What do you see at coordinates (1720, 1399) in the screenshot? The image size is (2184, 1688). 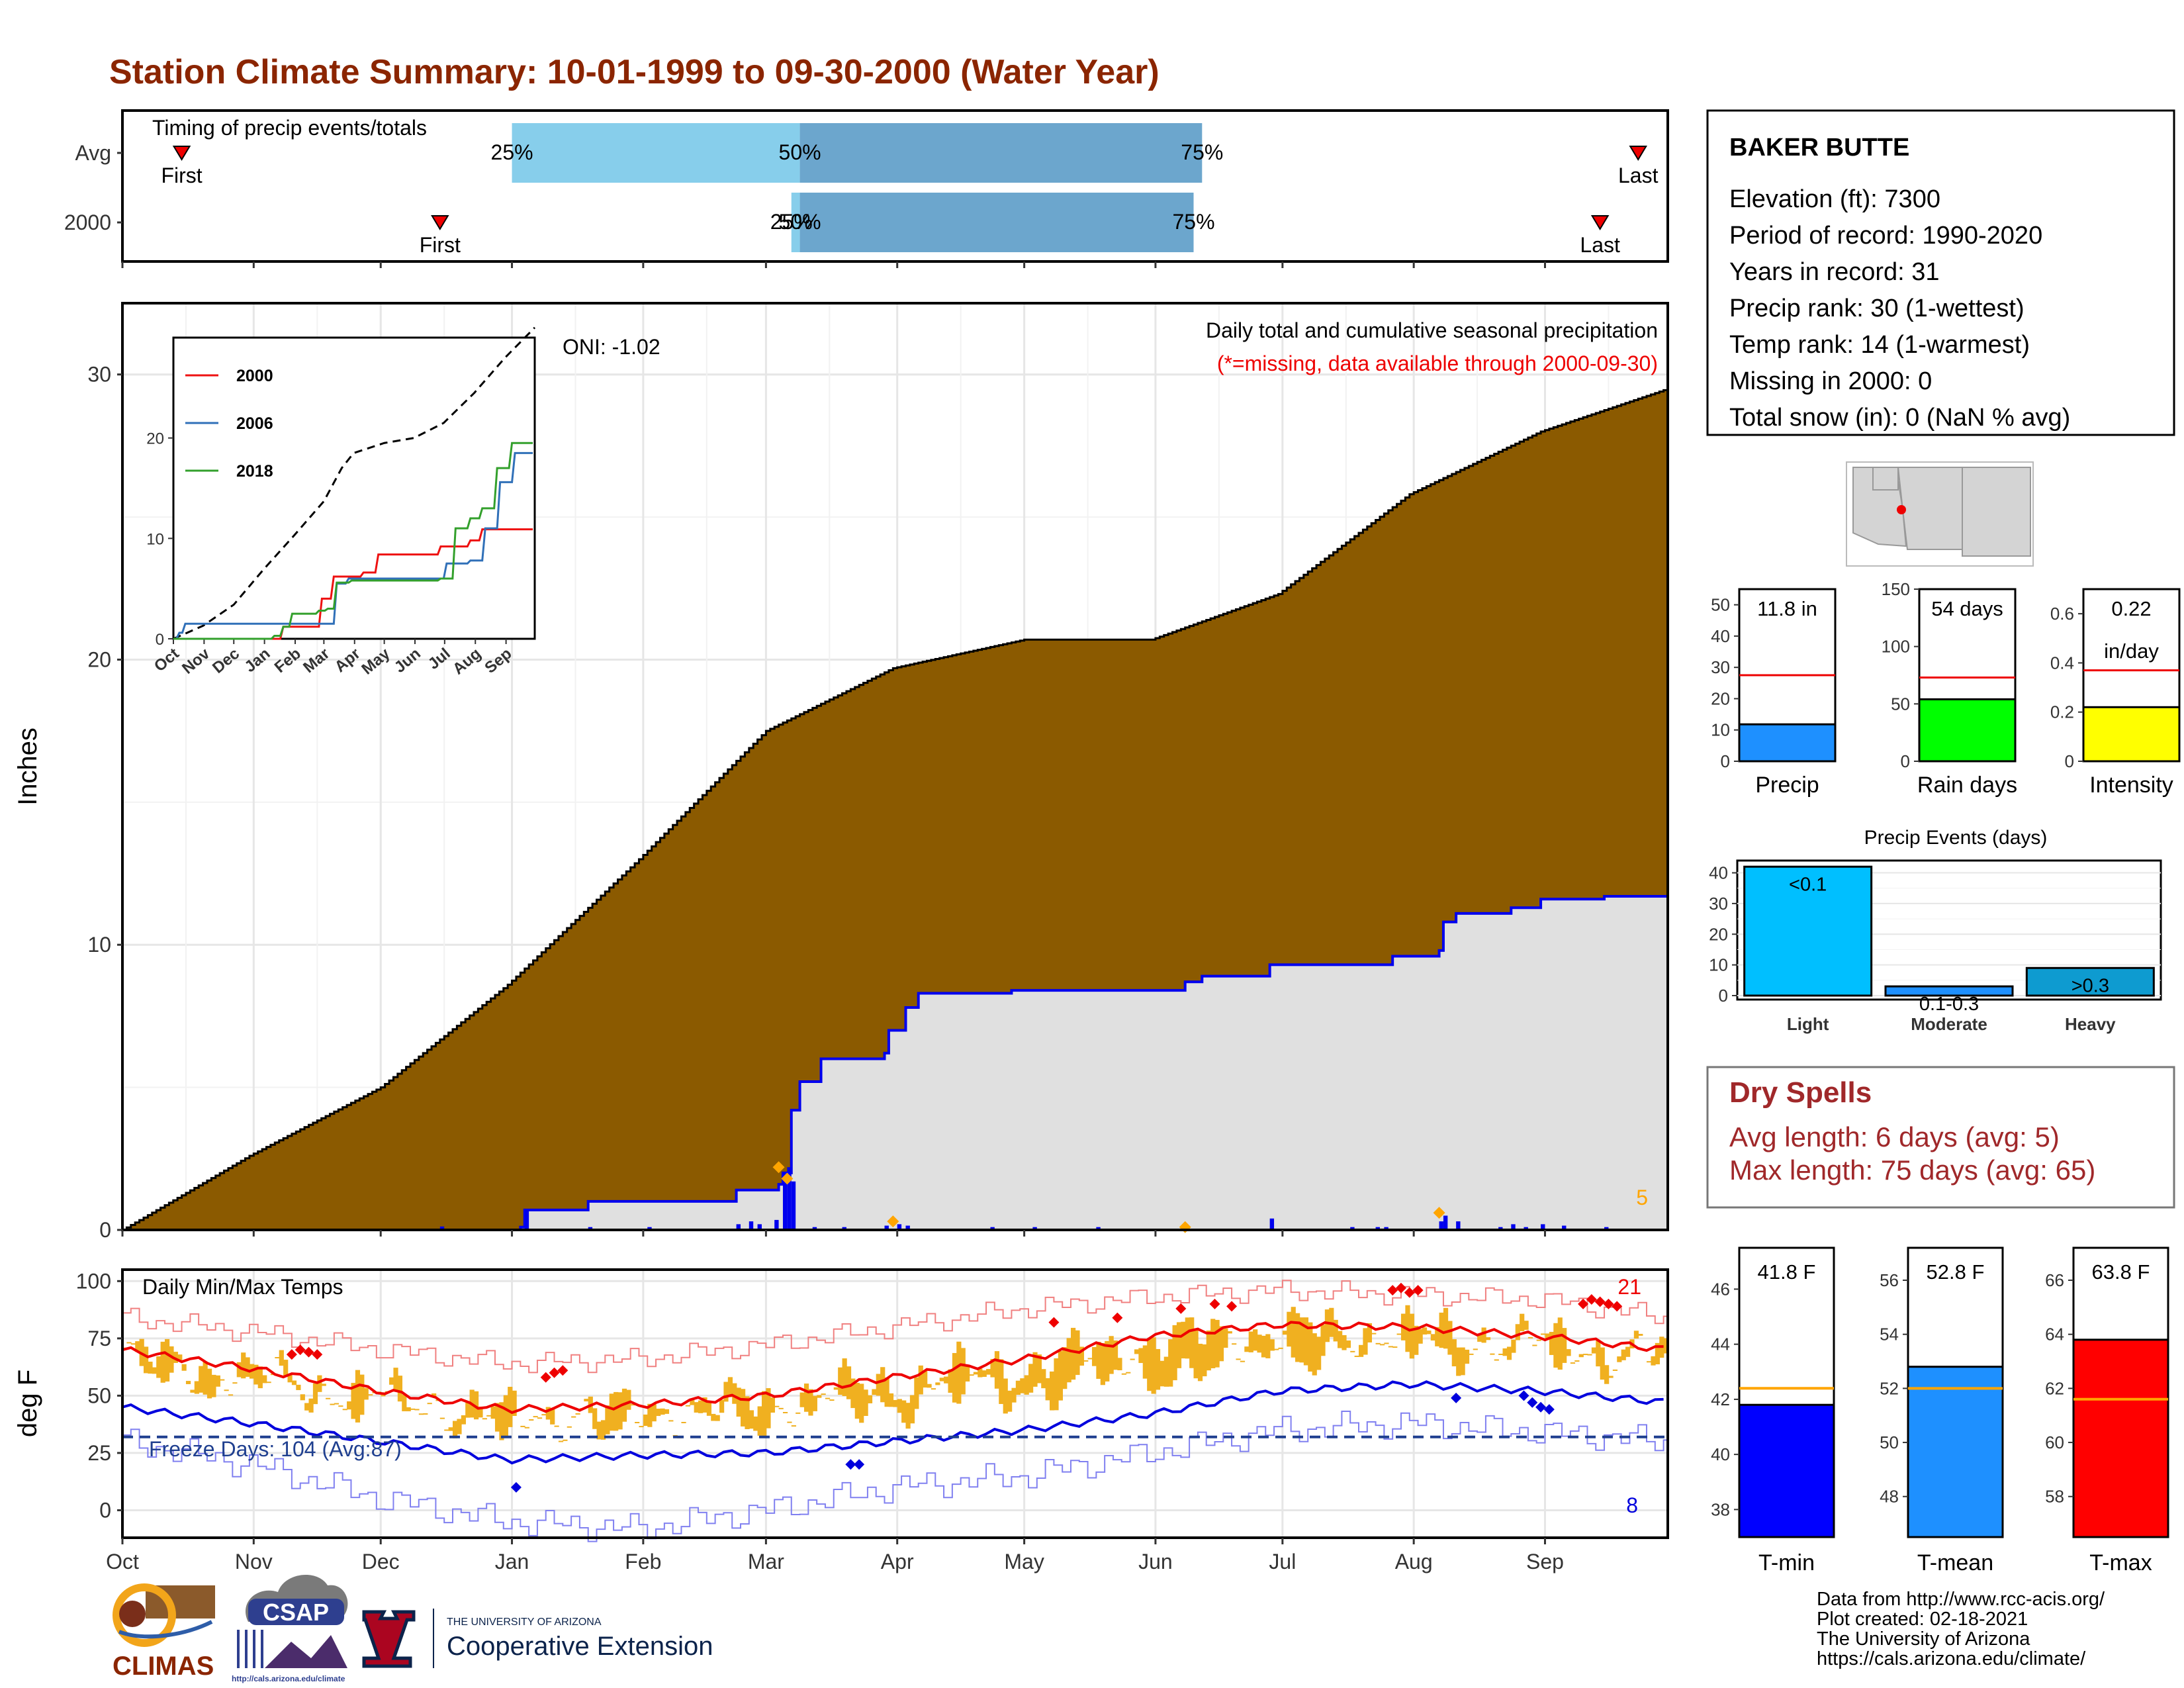 I see `temp-summary-ytick-label: 42` at bounding box center [1720, 1399].